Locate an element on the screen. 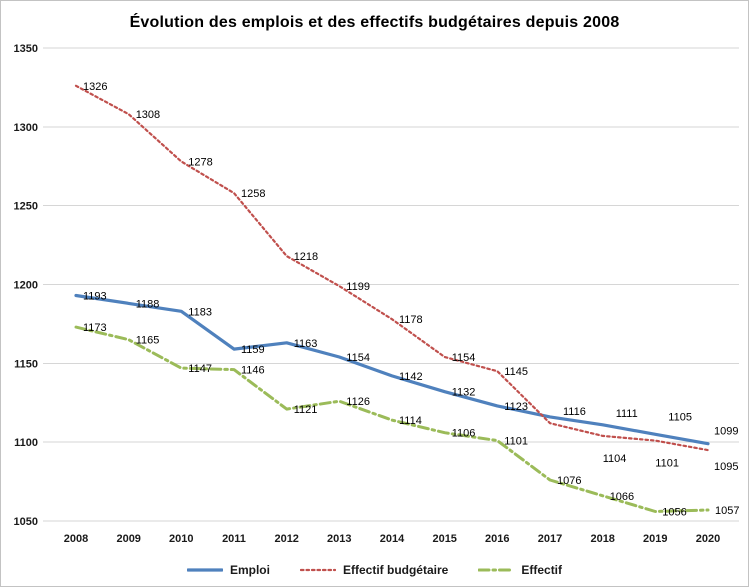 The height and width of the screenshot is (587, 749). x-tick-label: 2016 is located at coordinates (497, 539).